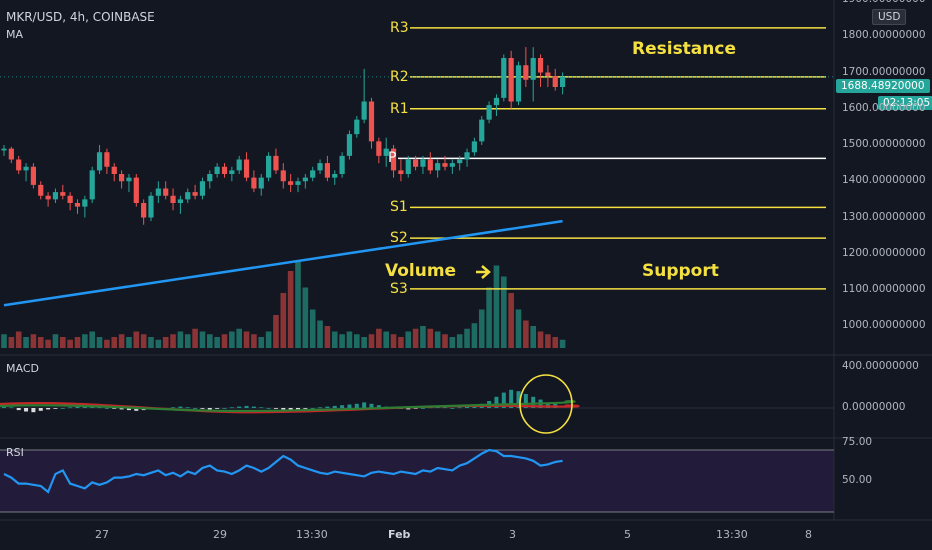  What do you see at coordinates (22, 368) in the screenshot?
I see `macd-title: MACD` at bounding box center [22, 368].